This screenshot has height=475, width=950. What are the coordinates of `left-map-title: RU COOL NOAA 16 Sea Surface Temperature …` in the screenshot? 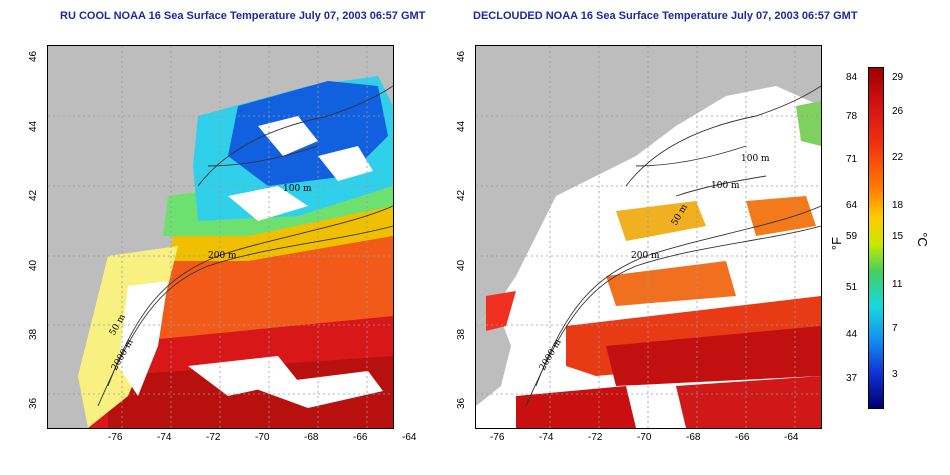 It's located at (243, 16).